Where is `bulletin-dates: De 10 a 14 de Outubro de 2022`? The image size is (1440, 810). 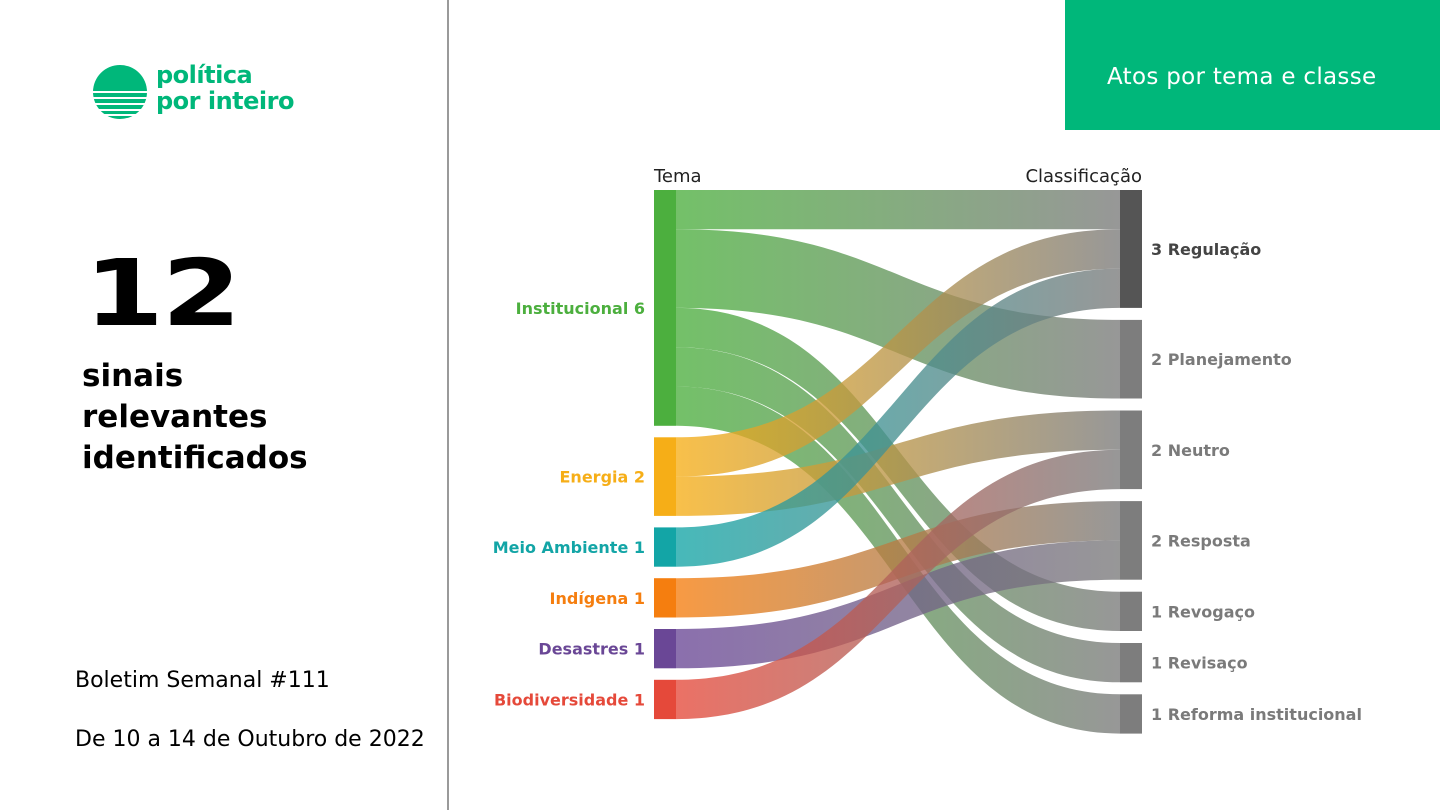
bulletin-dates: De 10 a 14 de Outubro de 2022 is located at coordinates (250, 739).